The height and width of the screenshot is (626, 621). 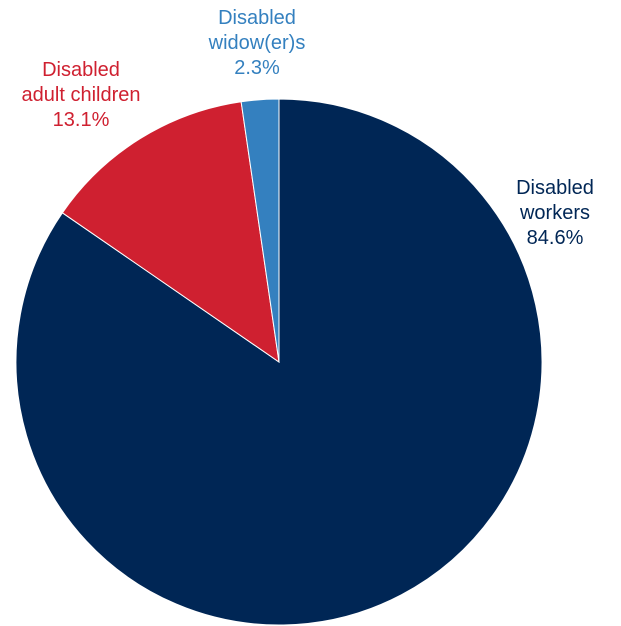 I want to click on pie-slice-disabled-widow-er-s, so click(x=260, y=230).